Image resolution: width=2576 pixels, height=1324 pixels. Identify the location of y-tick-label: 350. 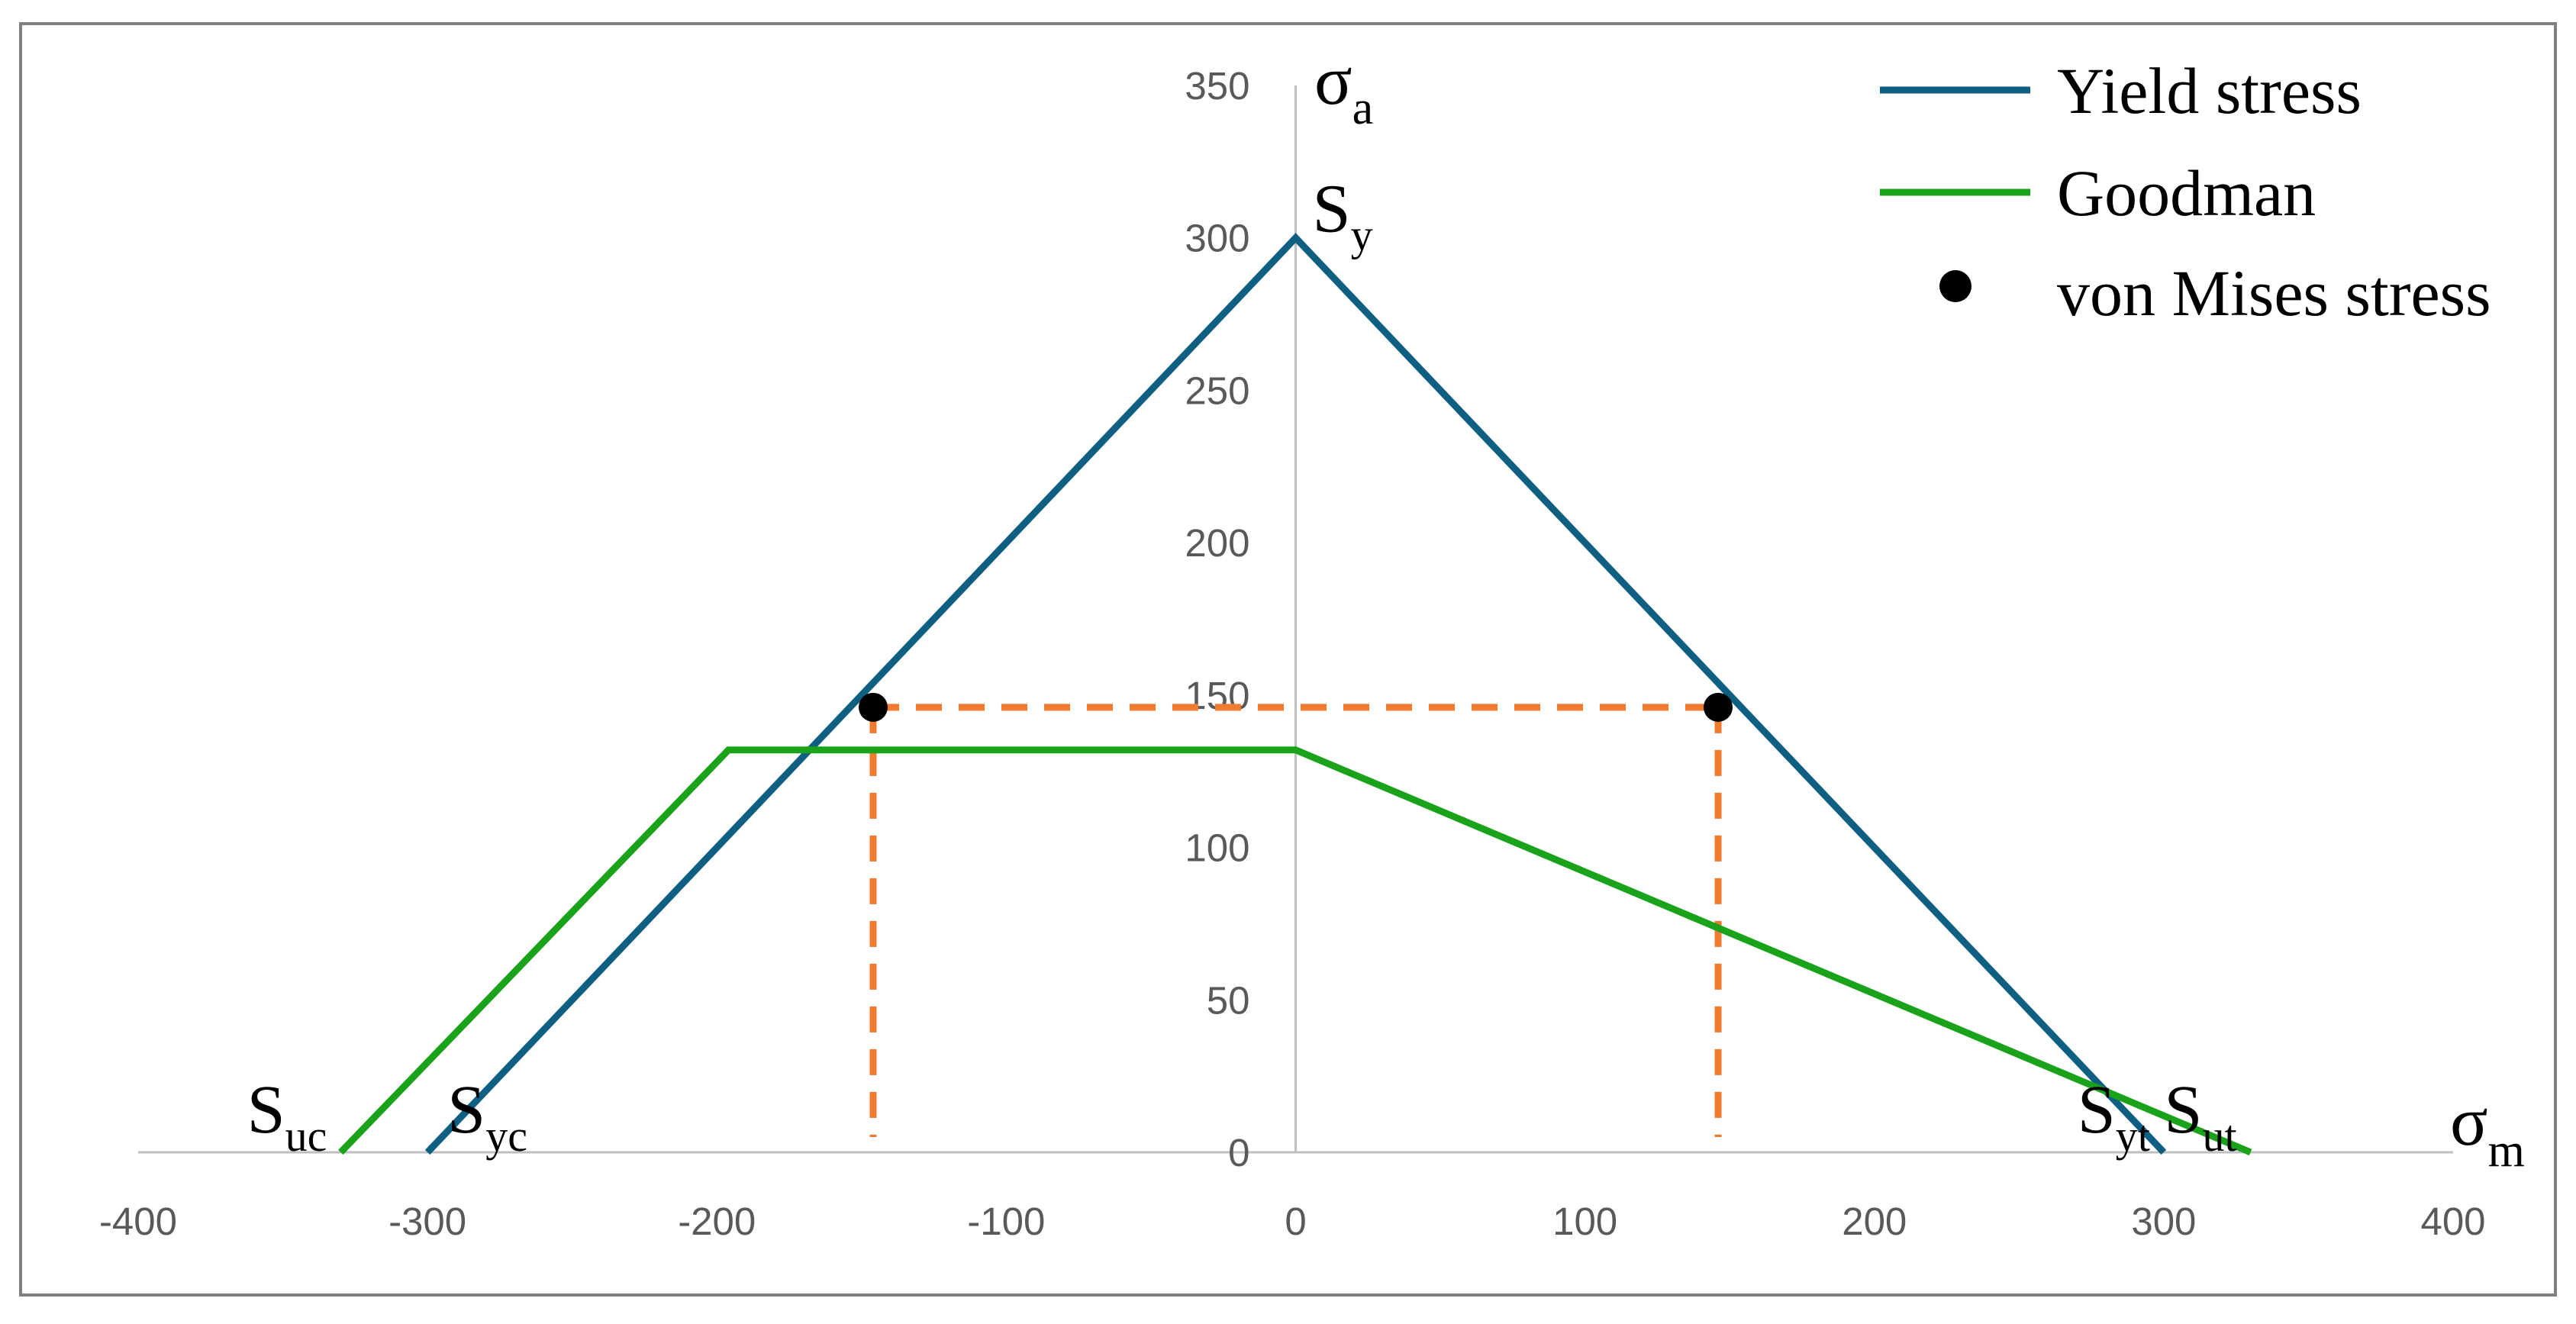
(1217, 86).